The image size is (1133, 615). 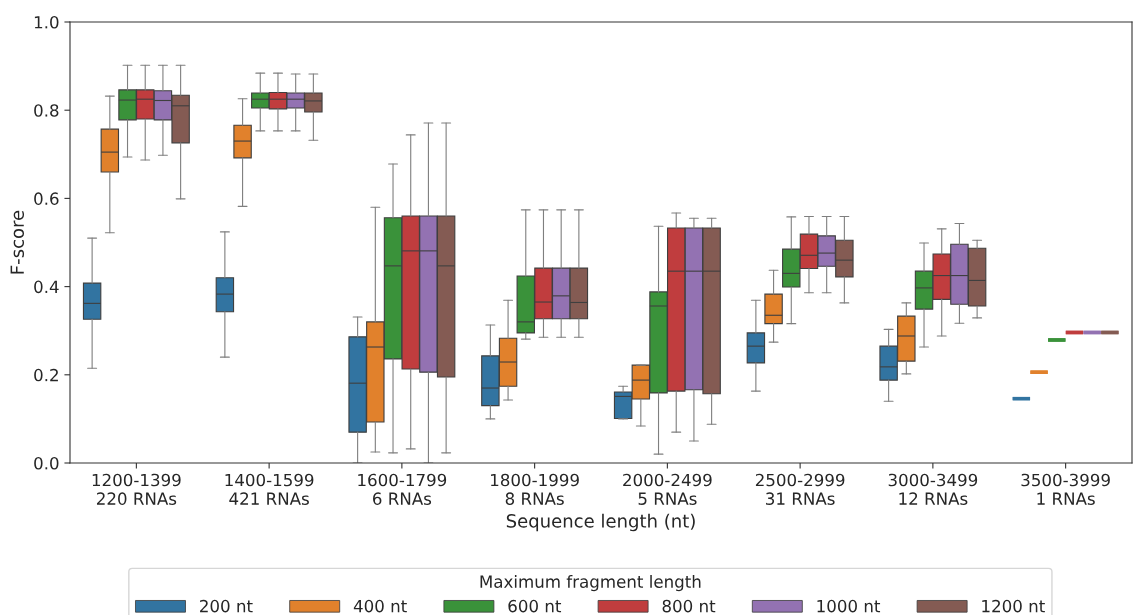 What do you see at coordinates (46, 287) in the screenshot?
I see `y-tick-label: 0.4` at bounding box center [46, 287].